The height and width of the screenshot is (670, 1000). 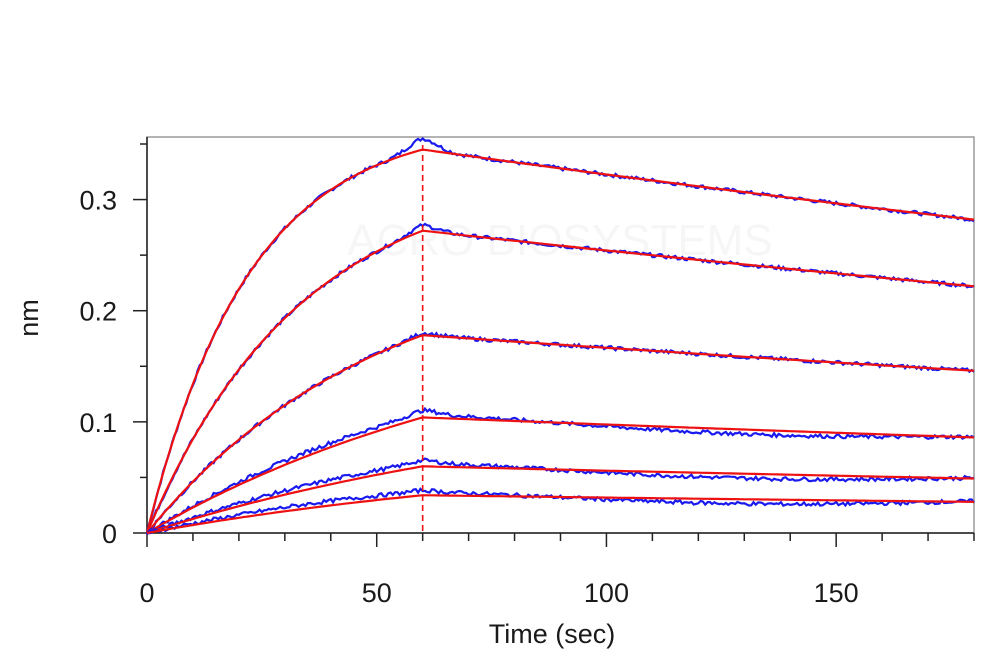 I want to click on y-tick-label: 0.3, so click(x=98, y=201).